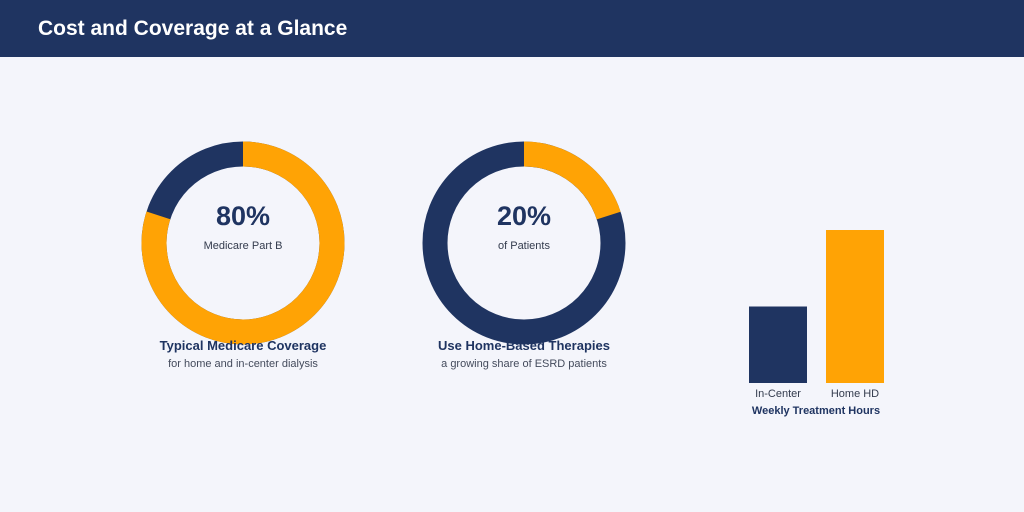 This screenshot has height=512, width=1024. Describe the element at coordinates (193, 28) in the screenshot. I see `page-title: Cost and Coverage at a Glance` at that location.